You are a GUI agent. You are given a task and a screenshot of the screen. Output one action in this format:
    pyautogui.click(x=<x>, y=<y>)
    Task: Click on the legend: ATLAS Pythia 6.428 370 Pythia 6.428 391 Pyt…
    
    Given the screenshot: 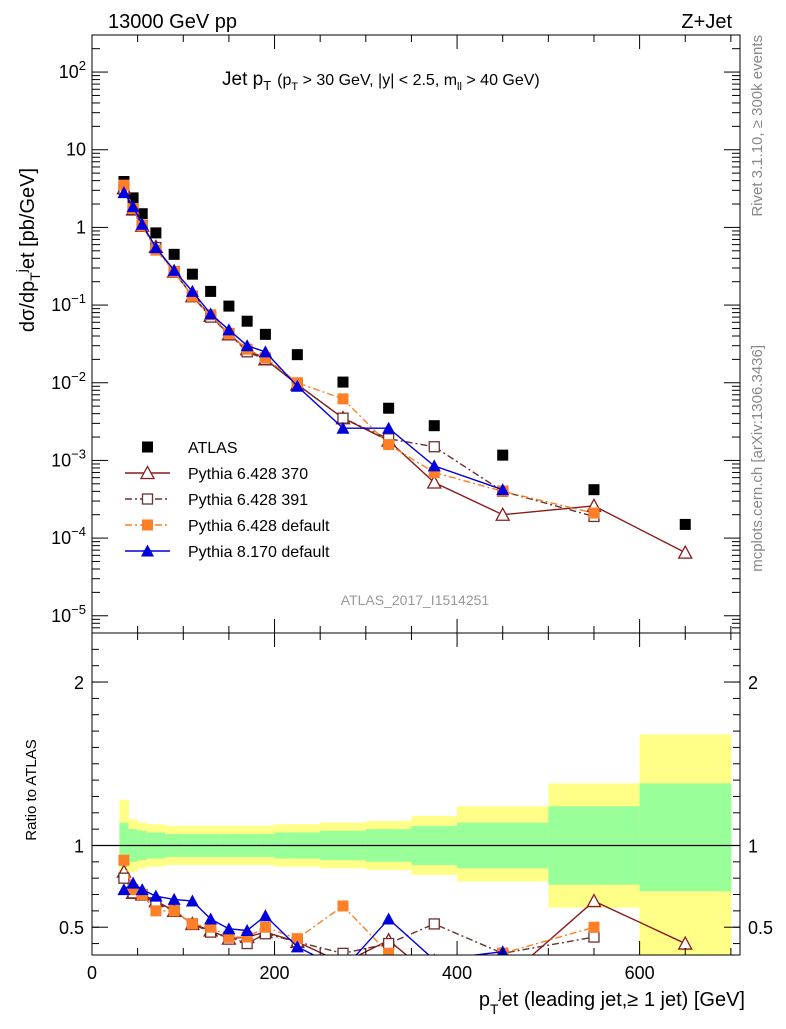 What is the action you would take?
    pyautogui.click(x=227, y=500)
    